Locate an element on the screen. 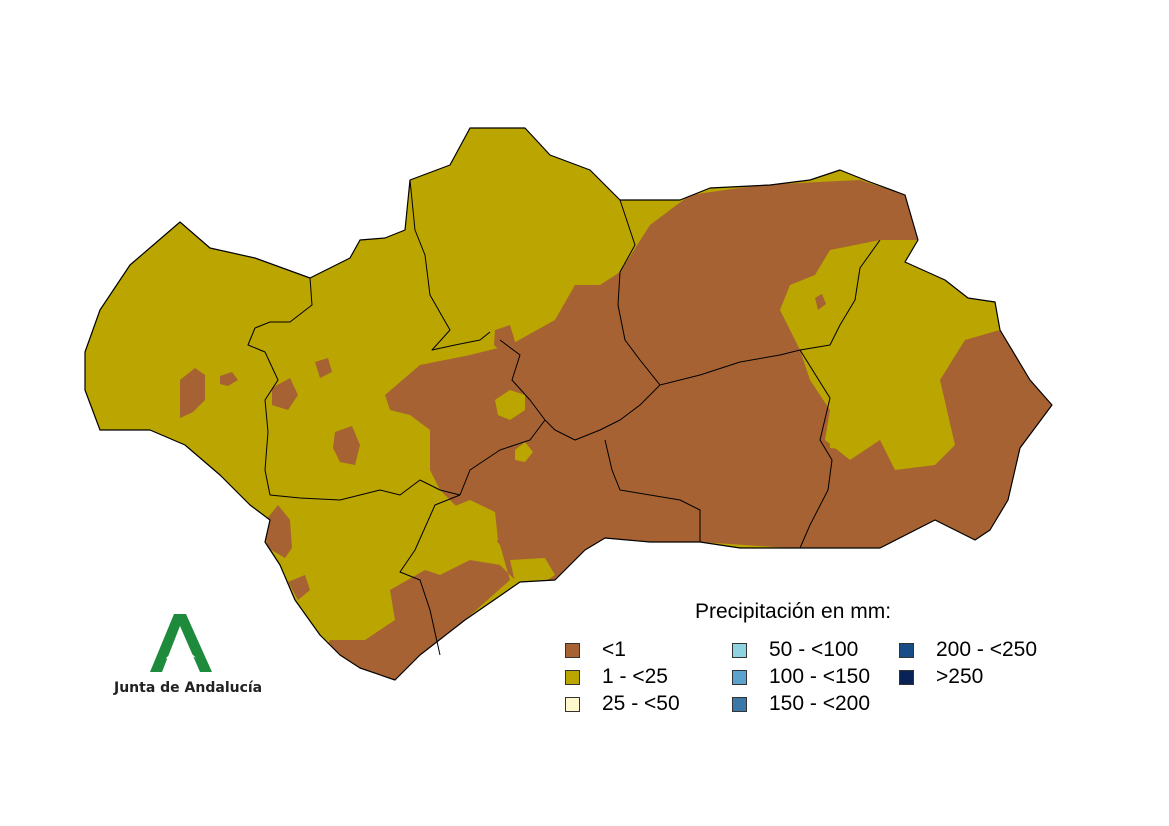  junta-de-andalucia-logo: Junta de Andalucía is located at coordinates (188, 657).